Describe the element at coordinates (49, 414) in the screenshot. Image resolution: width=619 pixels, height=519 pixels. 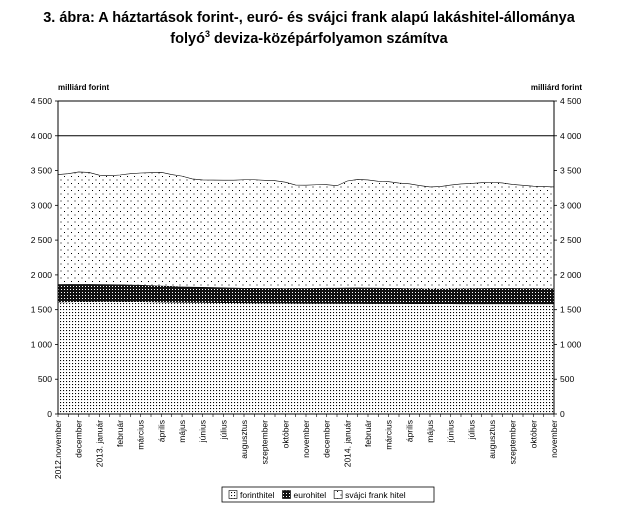
I see `y-tick-label-left: 0` at that location.